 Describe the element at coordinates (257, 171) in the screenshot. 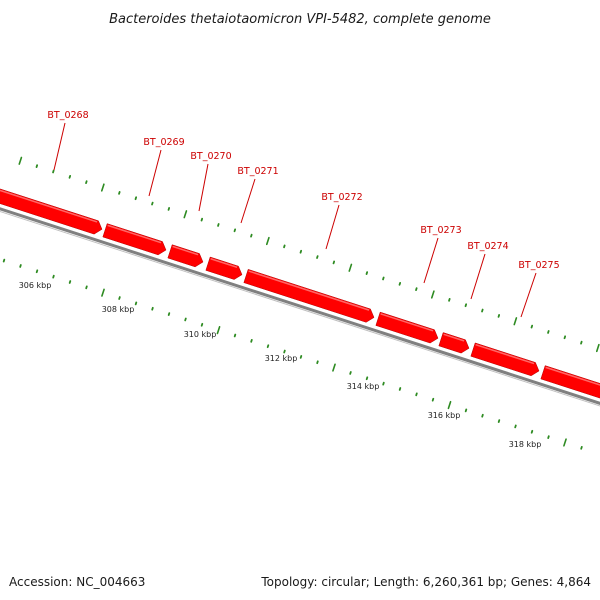

I see `gene-label: BT_0271` at that location.